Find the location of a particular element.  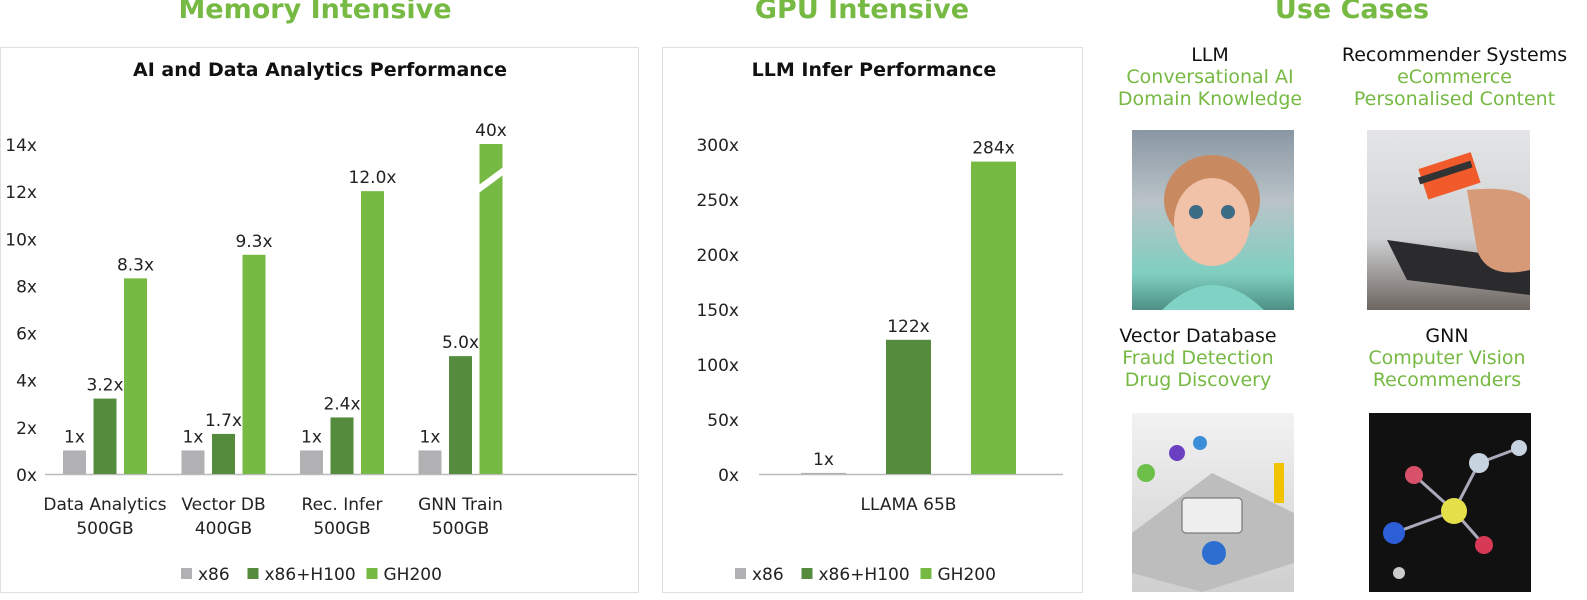

y-tick-label: 2x is located at coordinates (26, 429).